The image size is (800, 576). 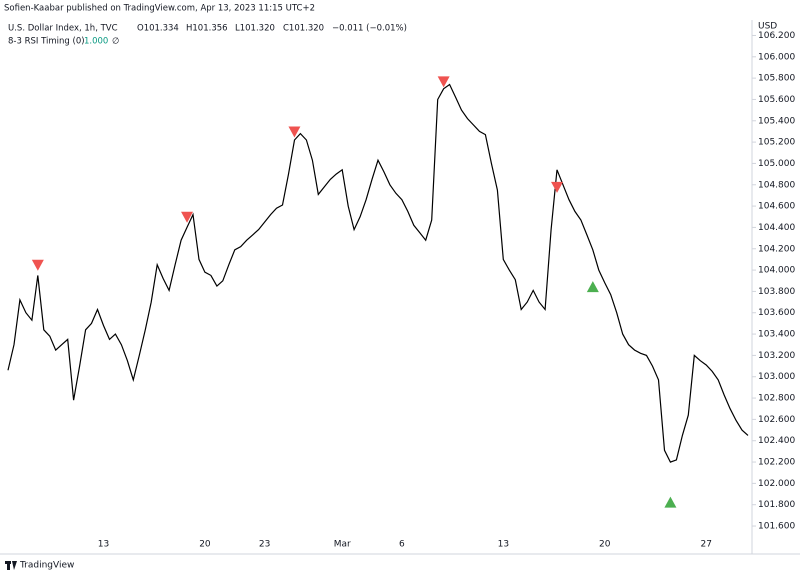 What do you see at coordinates (342, 545) in the screenshot?
I see `x-tick-label: Mar` at bounding box center [342, 545].